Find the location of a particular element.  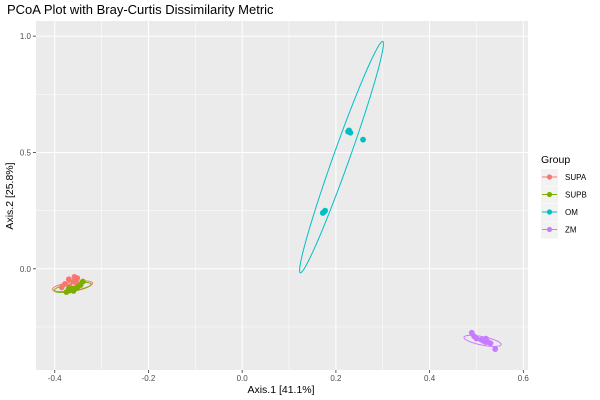

y-tick-label: 0.0 is located at coordinates (26, 269).